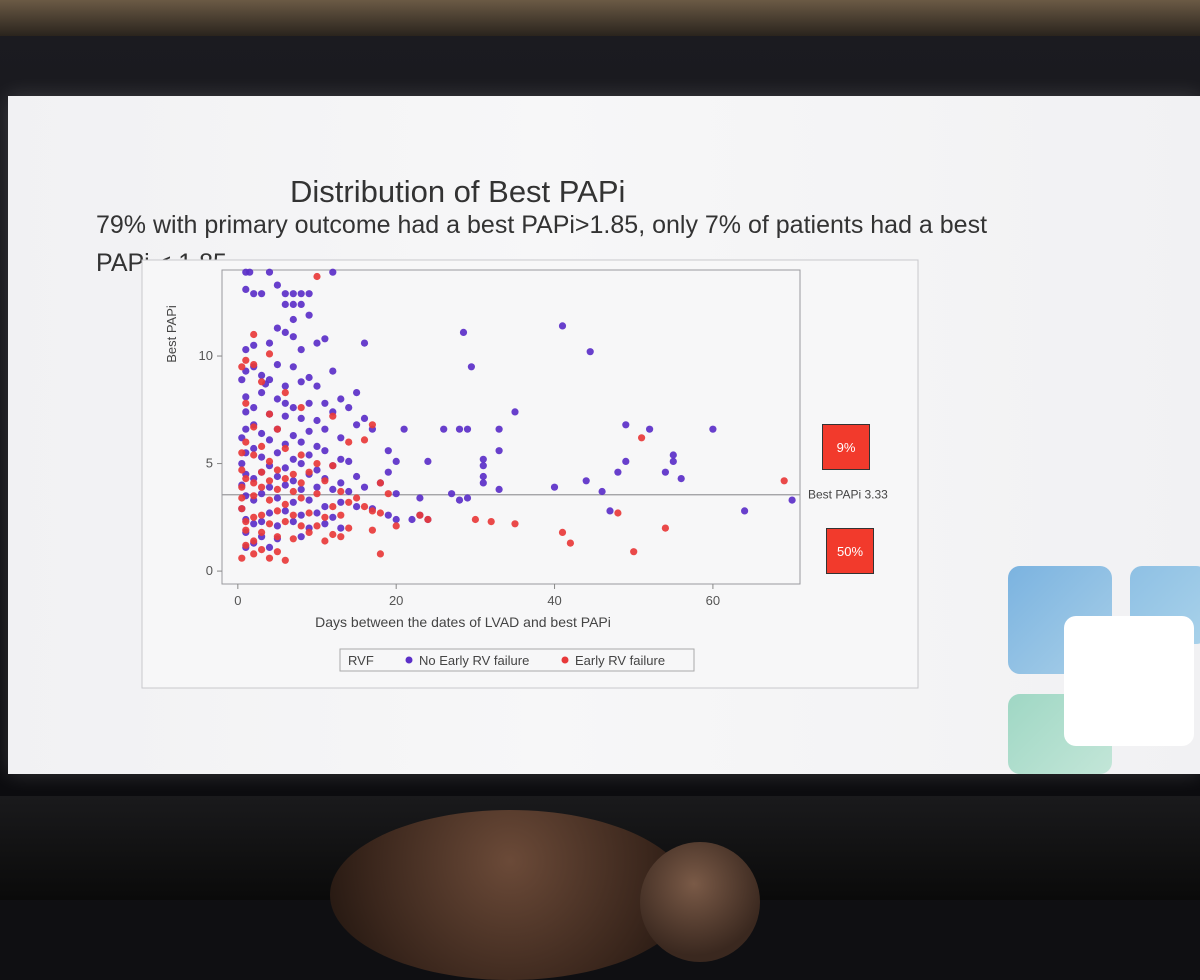 This screenshot has width=1200, height=980. I want to click on legend-label-rvf: Early RV failure, so click(620, 660).